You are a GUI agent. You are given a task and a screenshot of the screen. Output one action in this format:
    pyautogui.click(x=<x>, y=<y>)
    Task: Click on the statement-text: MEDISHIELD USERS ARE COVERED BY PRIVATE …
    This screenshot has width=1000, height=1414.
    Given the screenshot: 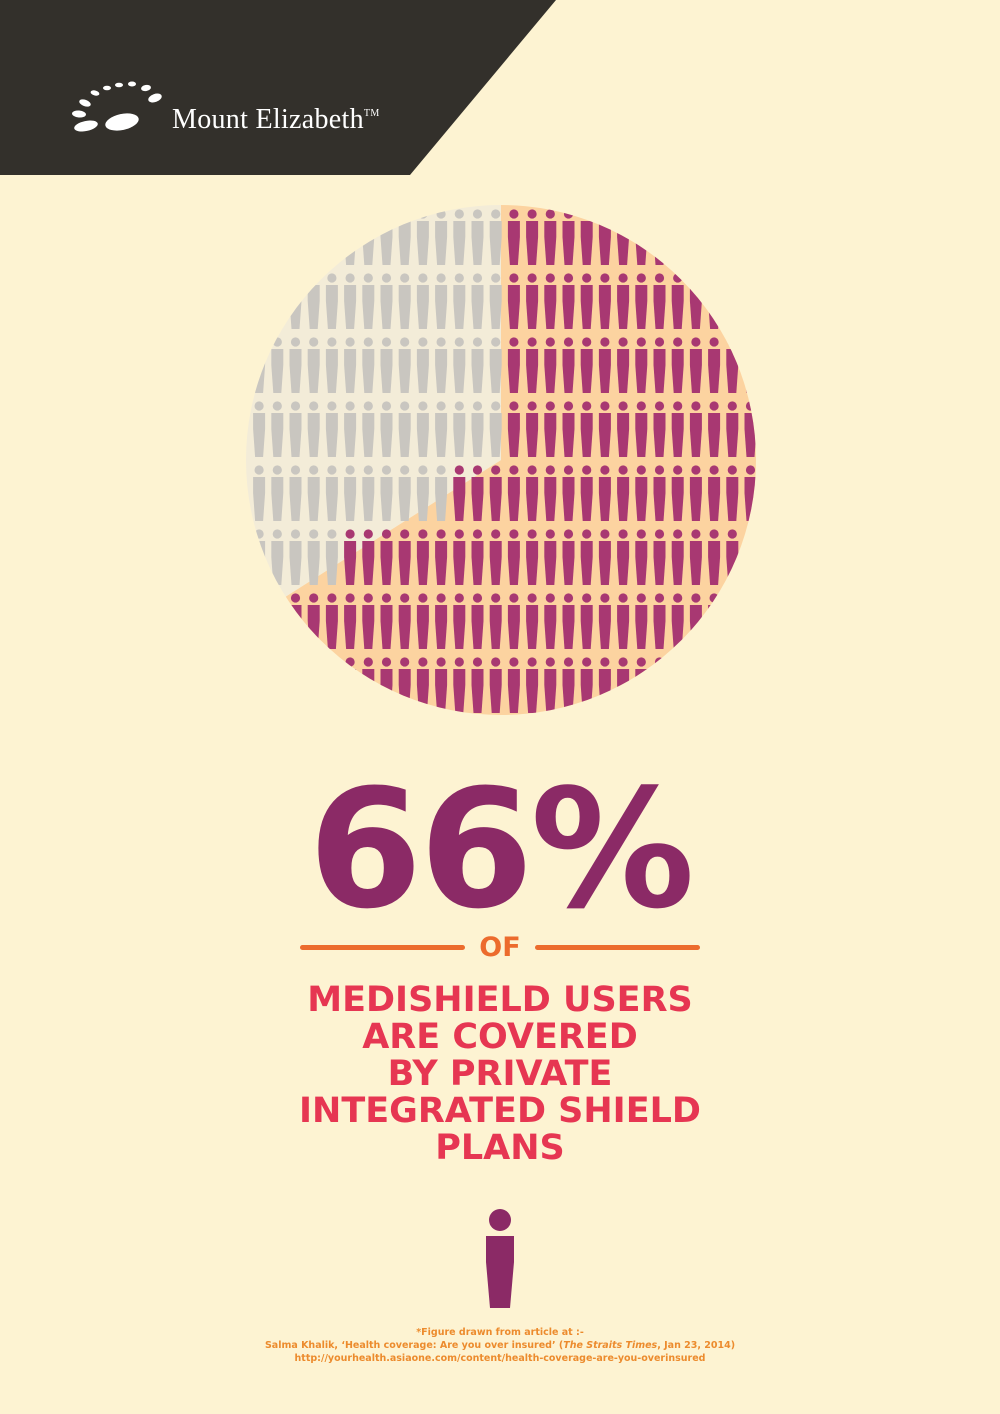 What is the action you would take?
    pyautogui.click(x=500, y=1074)
    